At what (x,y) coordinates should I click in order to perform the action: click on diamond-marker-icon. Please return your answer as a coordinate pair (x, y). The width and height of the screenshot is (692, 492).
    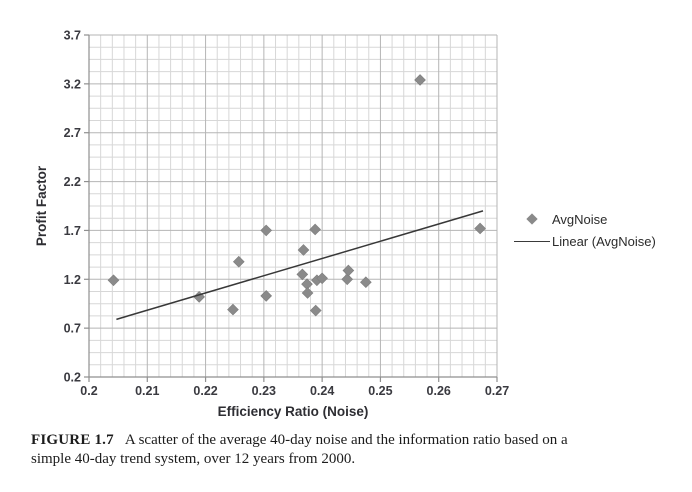
    Looking at the image, I should click on (532, 219).